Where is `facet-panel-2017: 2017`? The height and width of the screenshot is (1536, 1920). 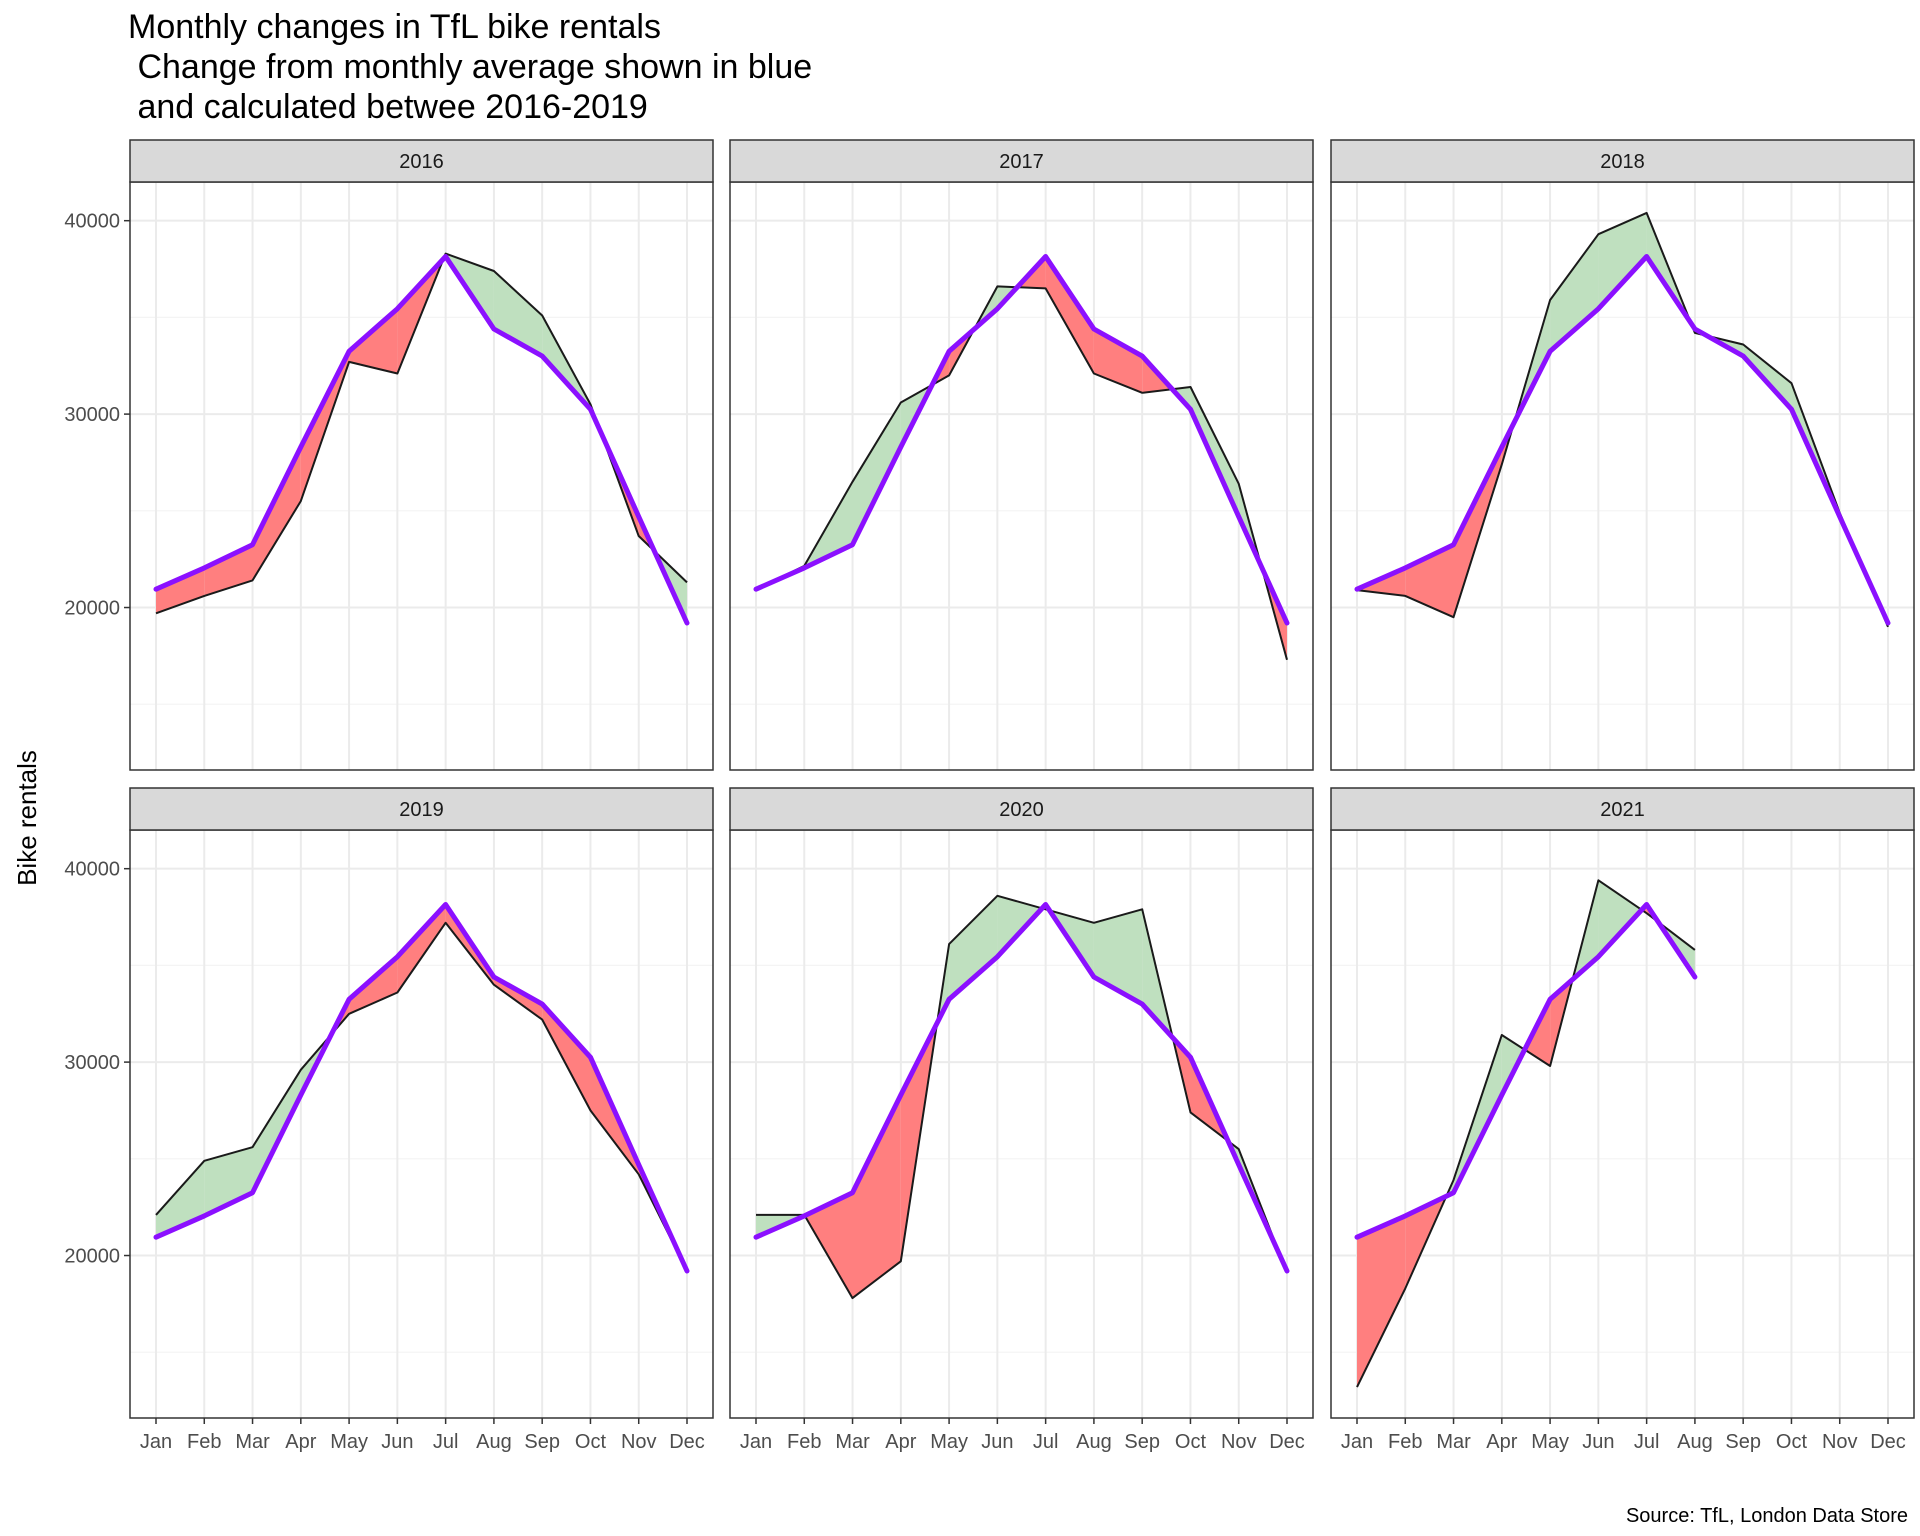 facet-panel-2017: 2017 is located at coordinates (1021, 455).